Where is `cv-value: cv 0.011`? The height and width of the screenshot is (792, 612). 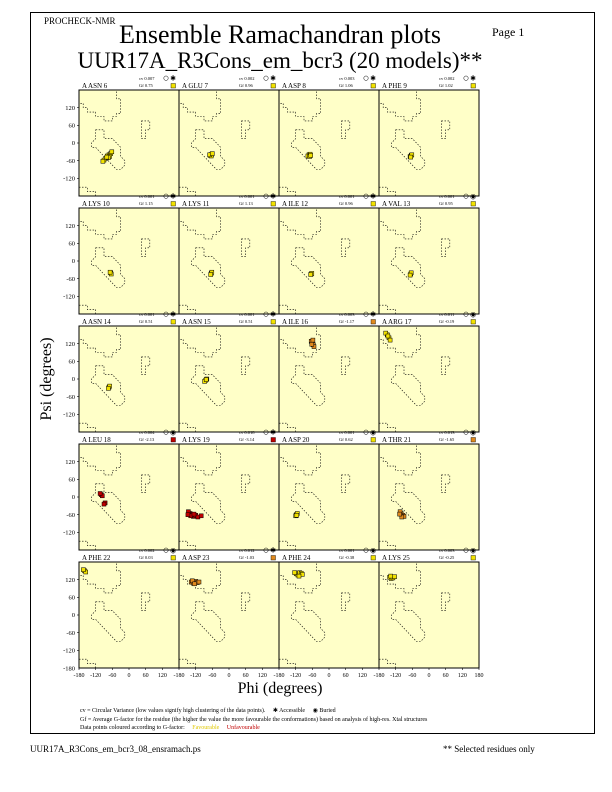 cv-value: cv 0.011 is located at coordinates (446, 314).